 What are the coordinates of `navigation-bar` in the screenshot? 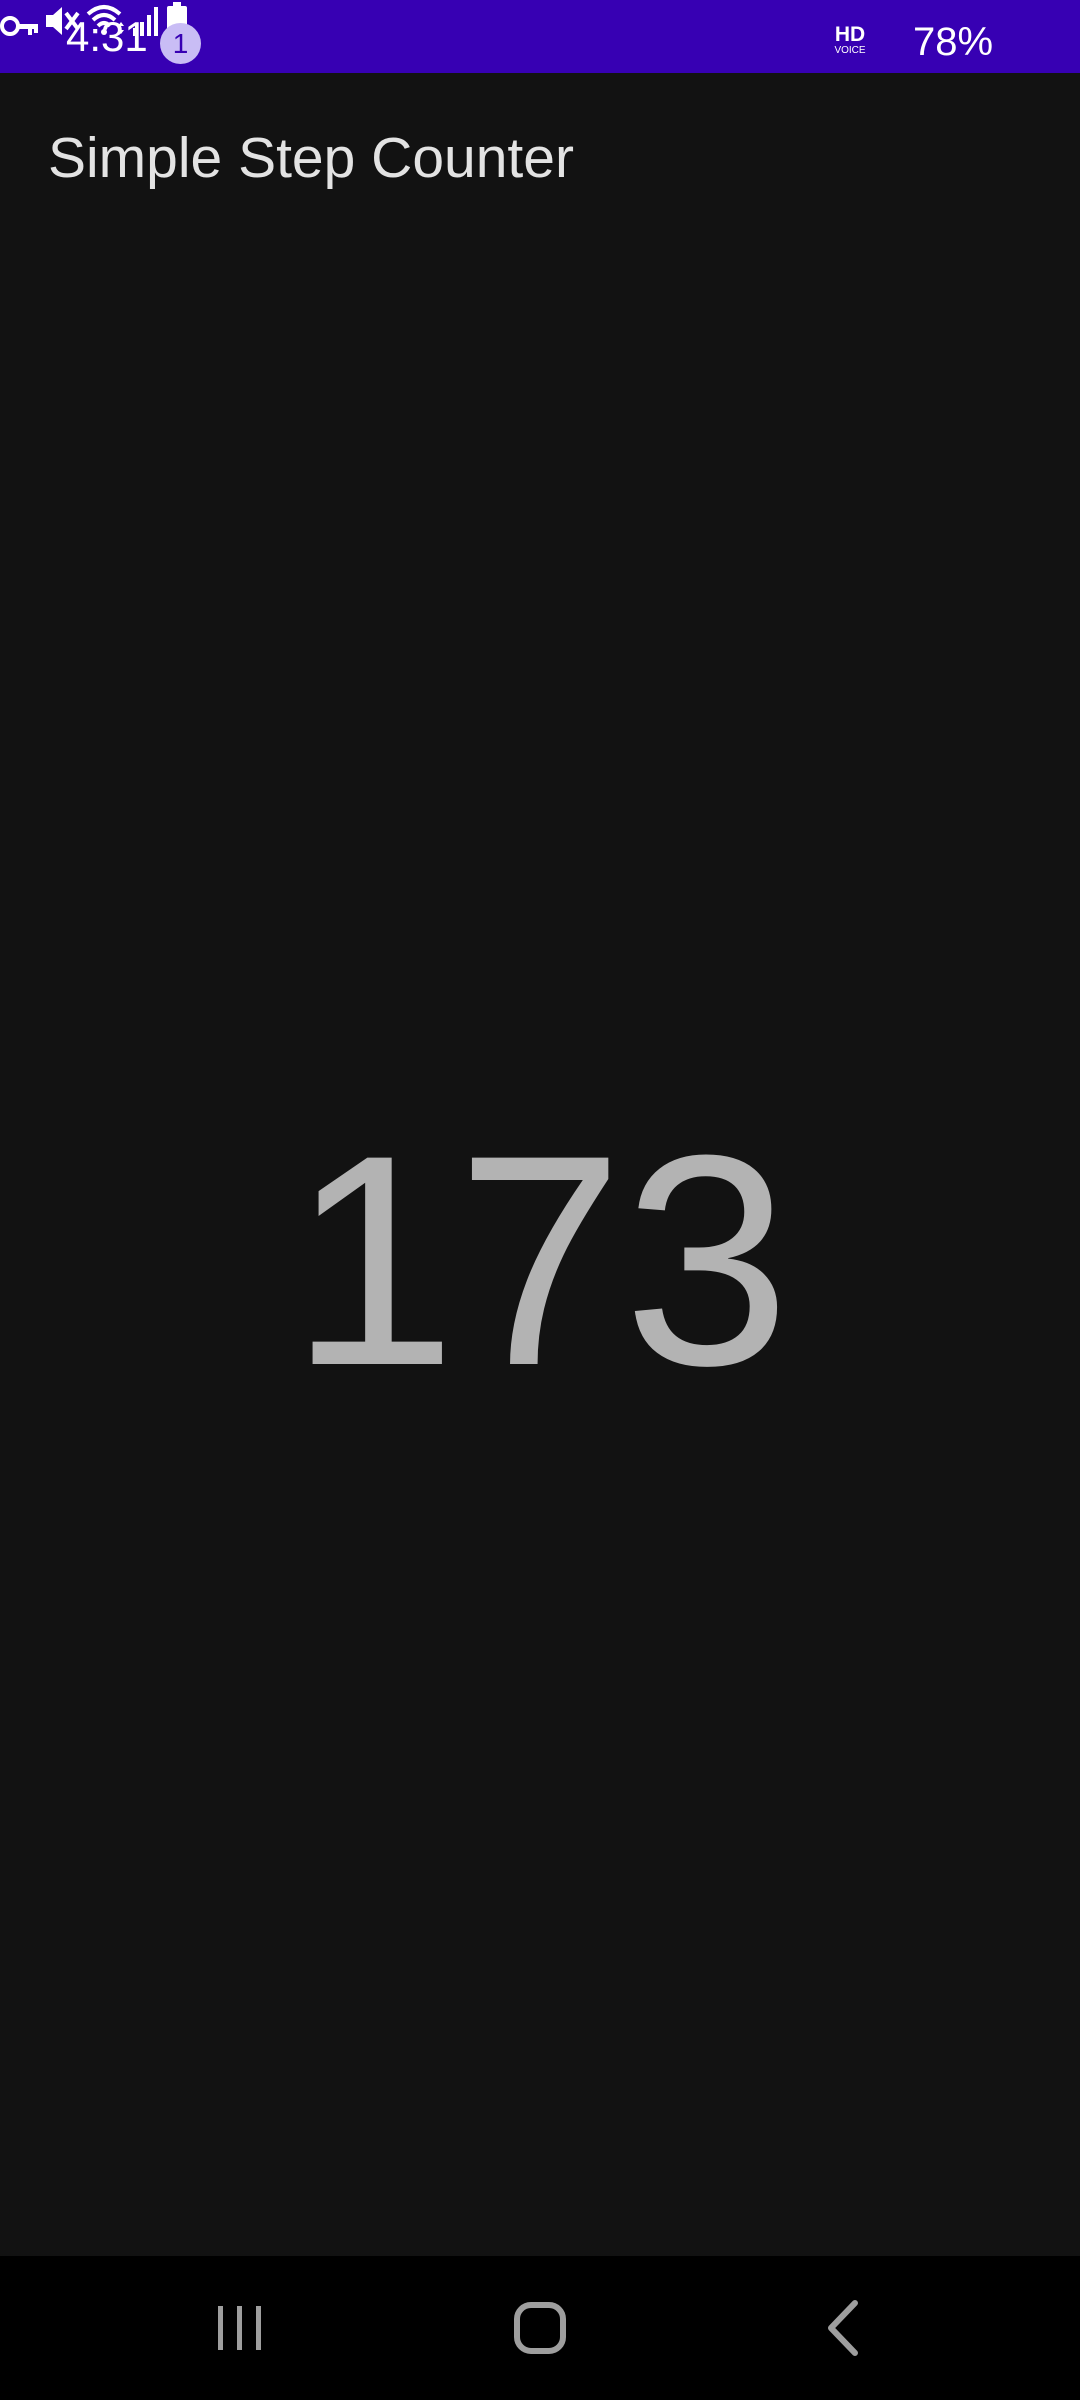 It's located at (540, 2328).